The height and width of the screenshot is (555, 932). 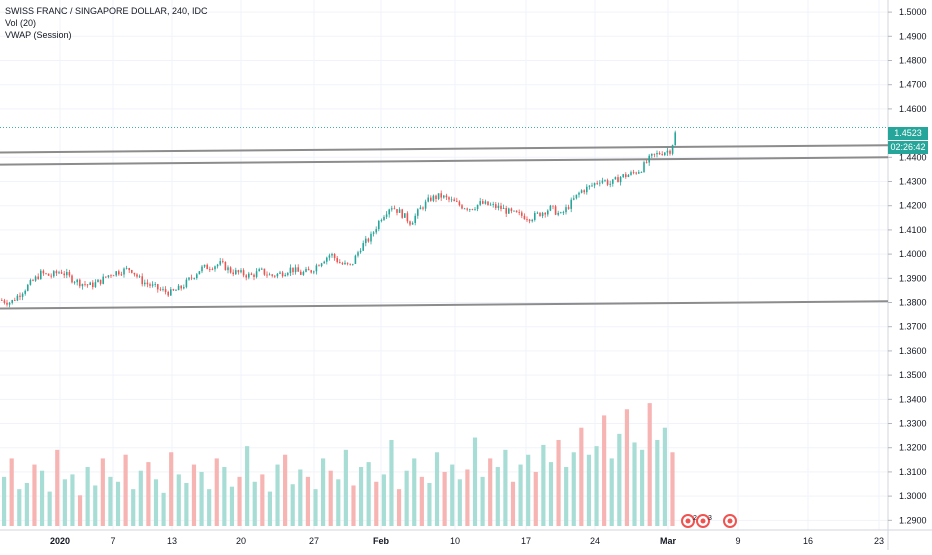 I want to click on legend-volume: Vol (20), so click(x=21, y=23).